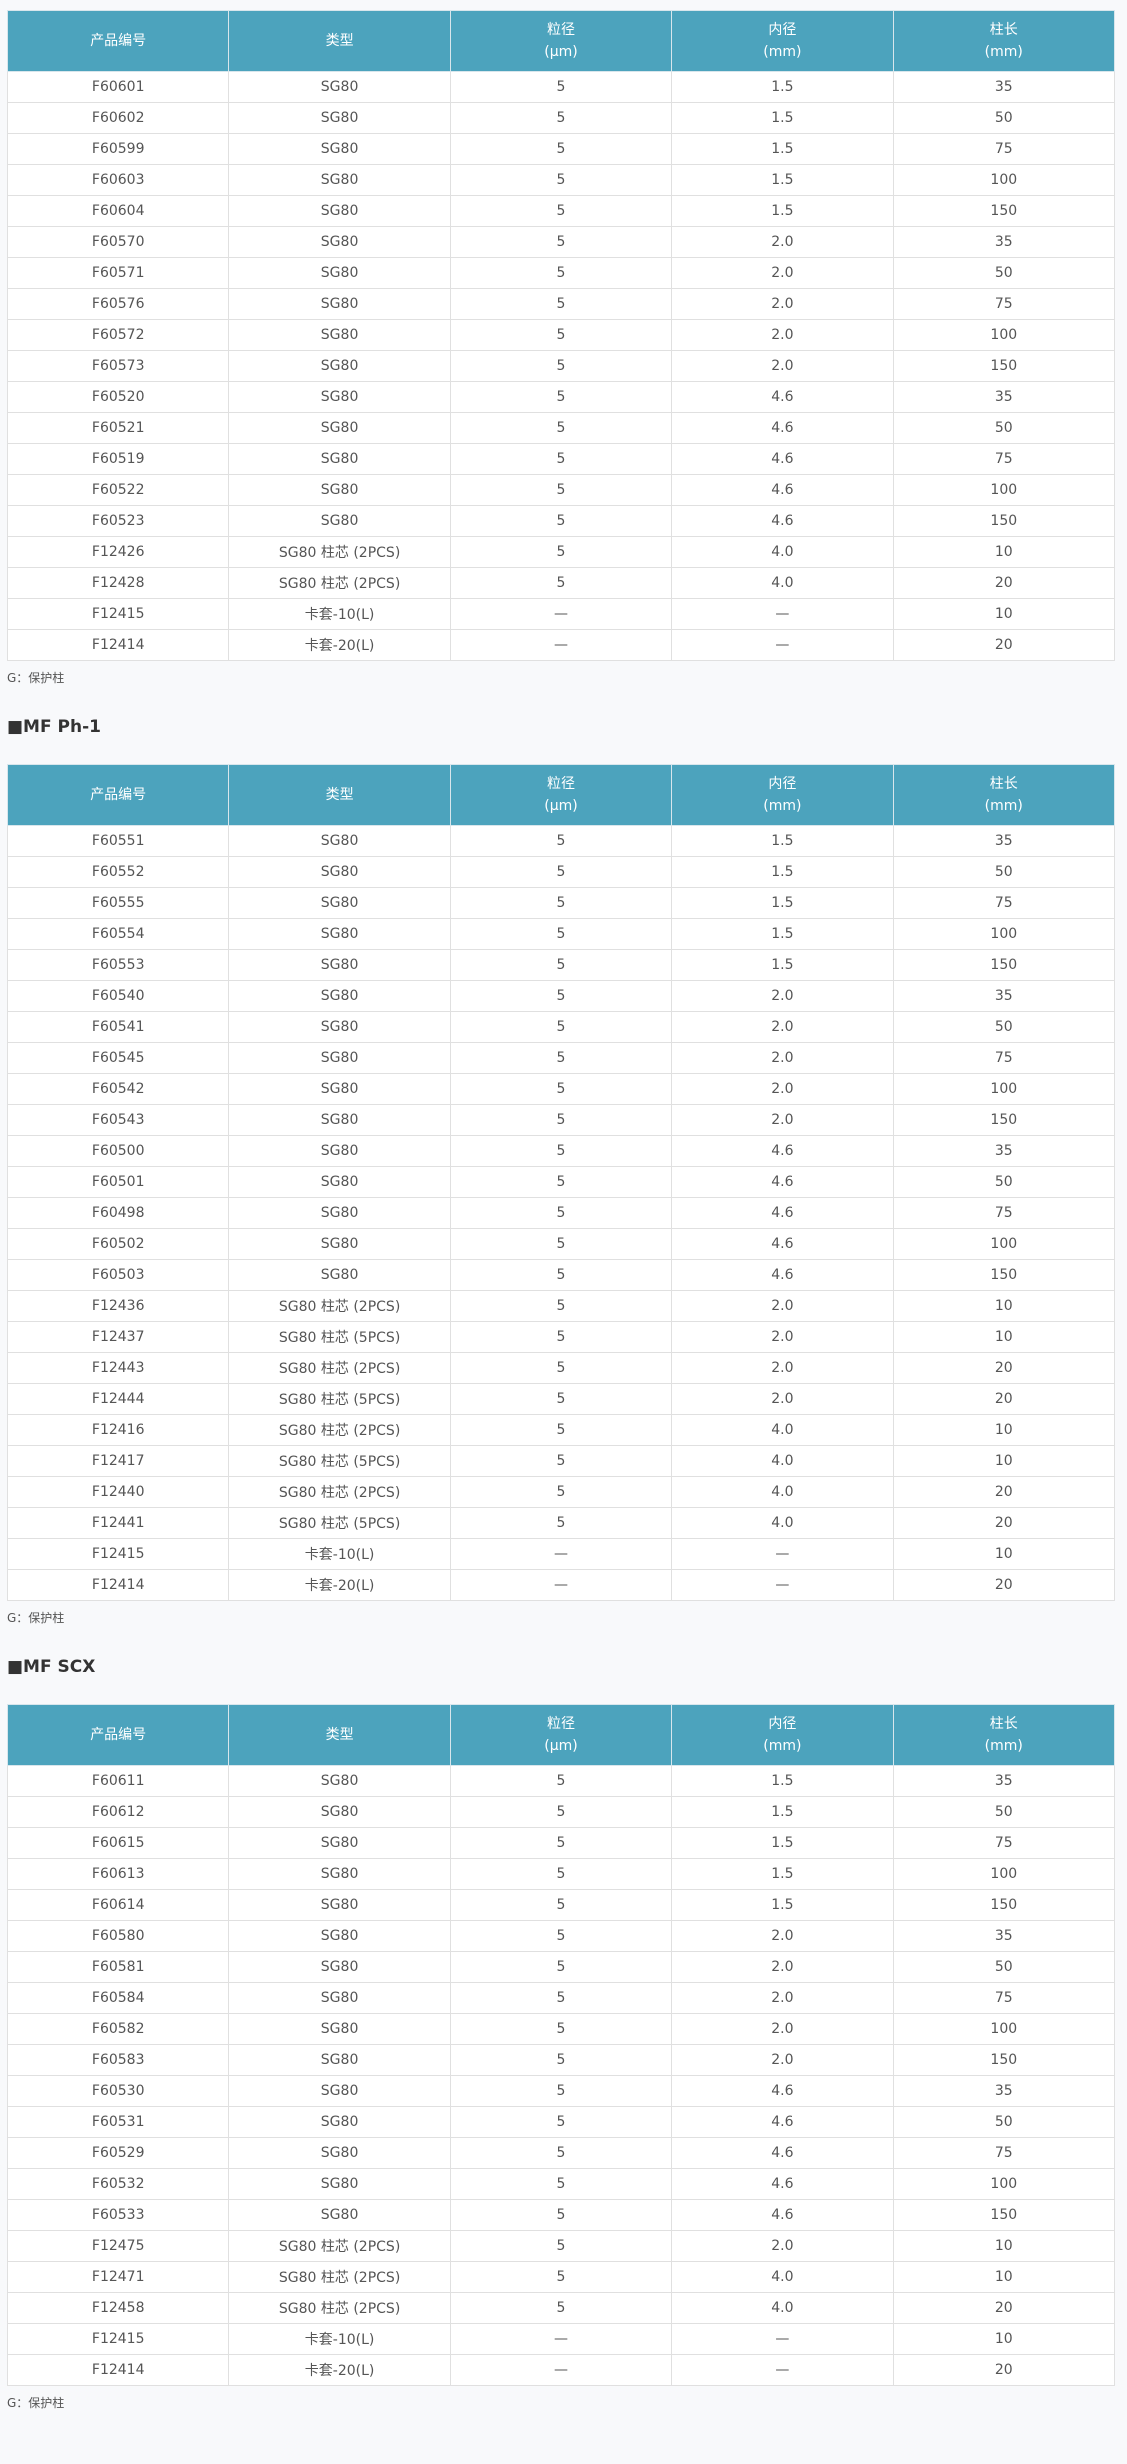 This screenshot has height=2464, width=1127. Describe the element at coordinates (561, 1812) in the screenshot. I see `table-row: F60612 SG80 5 1.5 50` at that location.